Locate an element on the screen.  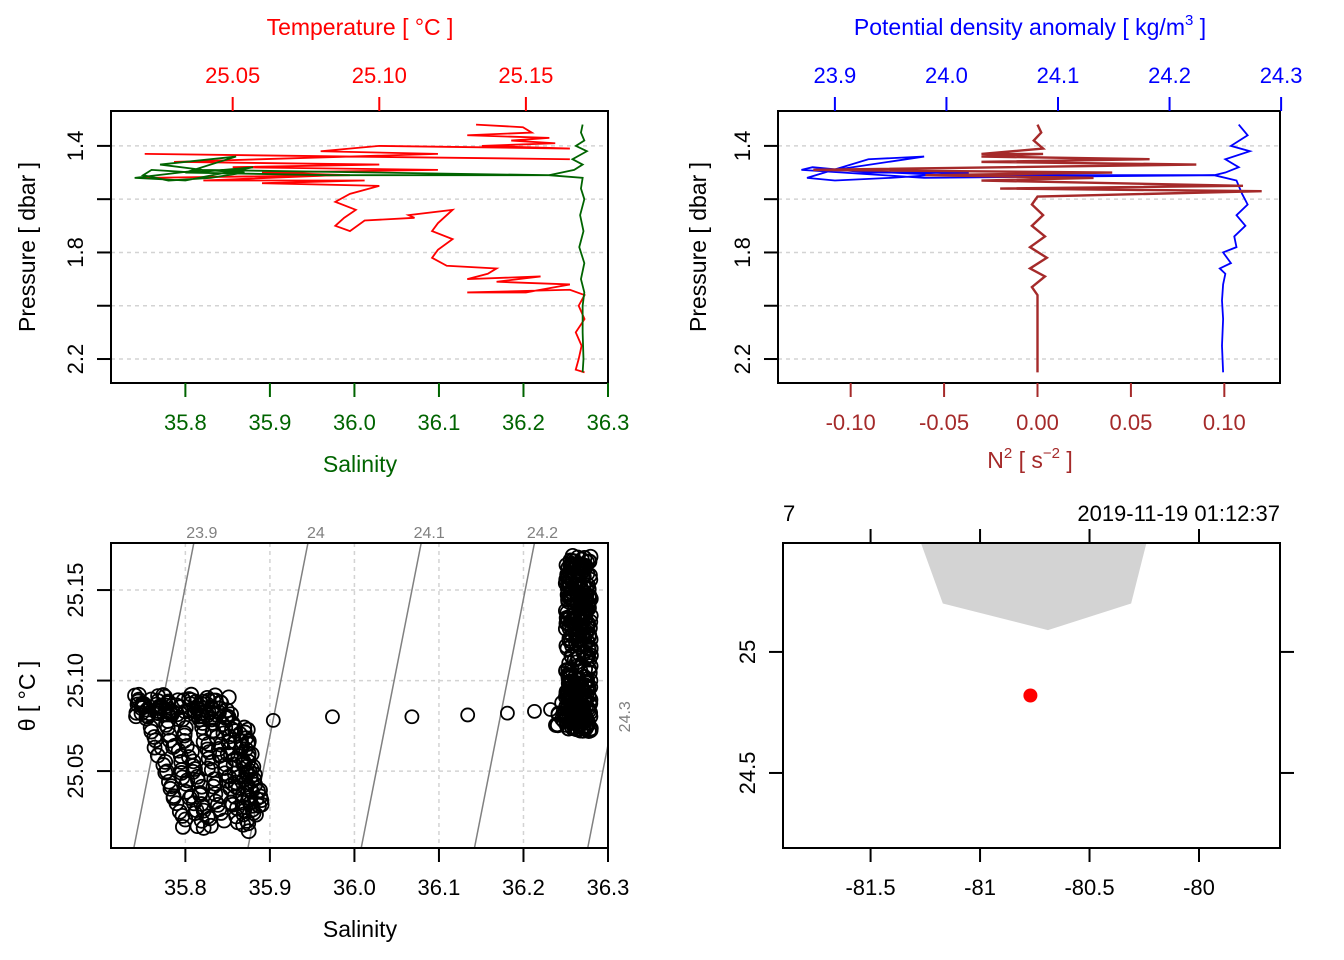
p2-bottom-axis-title: N2 [ s−2 ] is located at coordinates (1030, 459).